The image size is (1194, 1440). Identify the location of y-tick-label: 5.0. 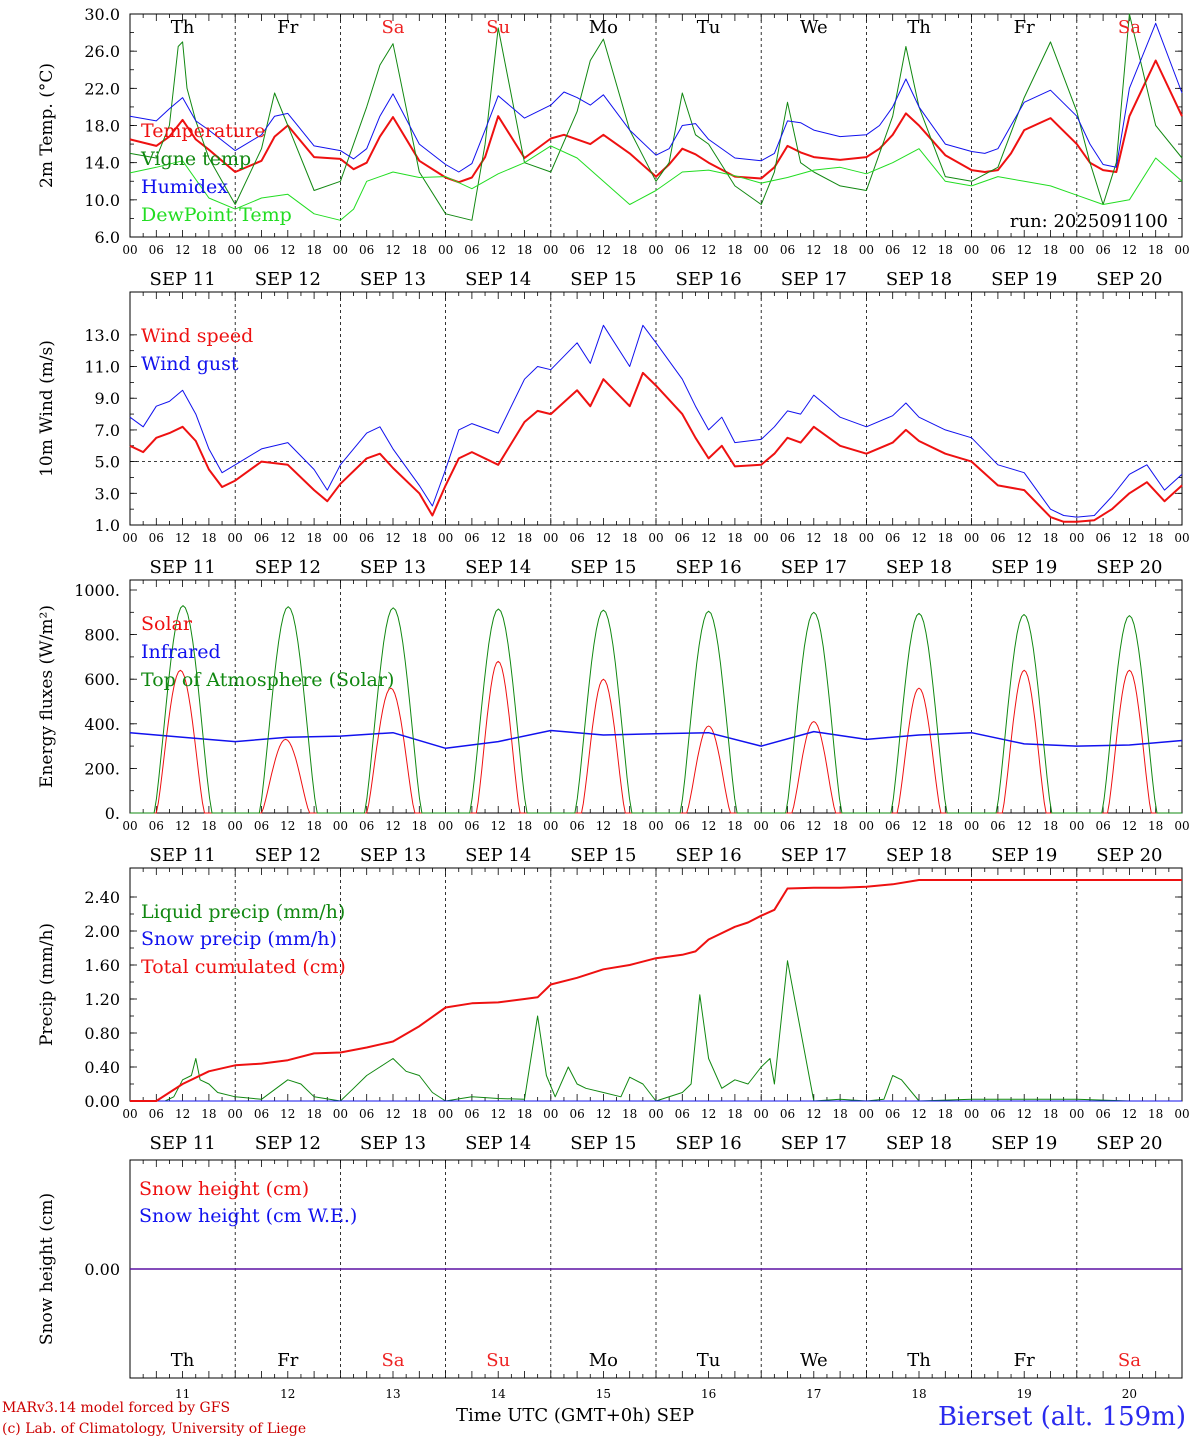
(107, 462).